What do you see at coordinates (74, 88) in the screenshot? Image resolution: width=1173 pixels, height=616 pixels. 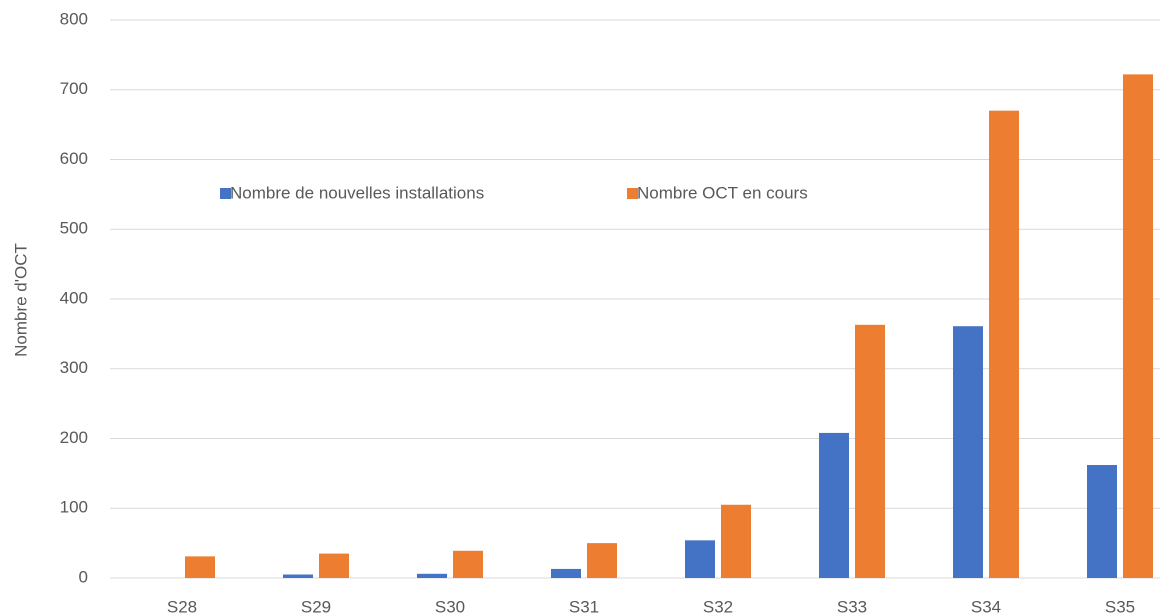 I see `y-tick-label: 700` at bounding box center [74, 88].